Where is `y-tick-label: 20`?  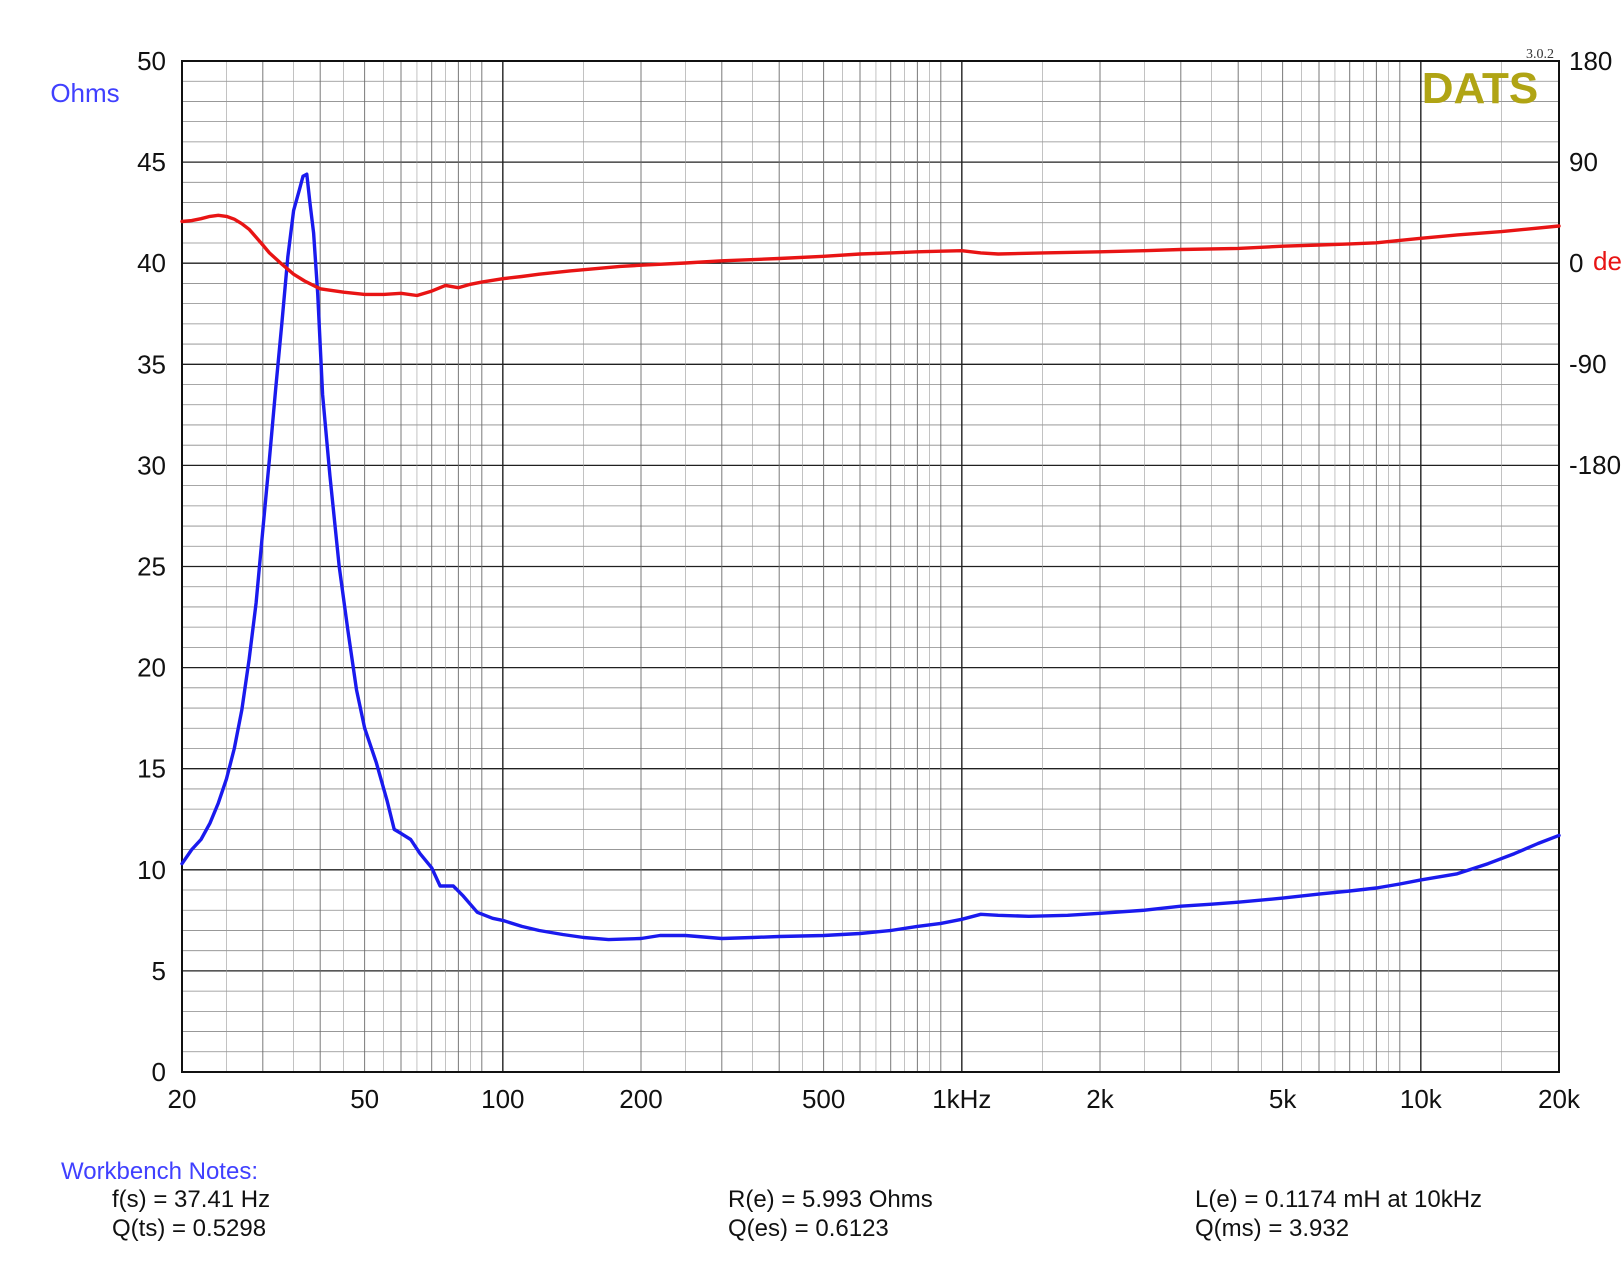 y-tick-label: 20 is located at coordinates (151, 668).